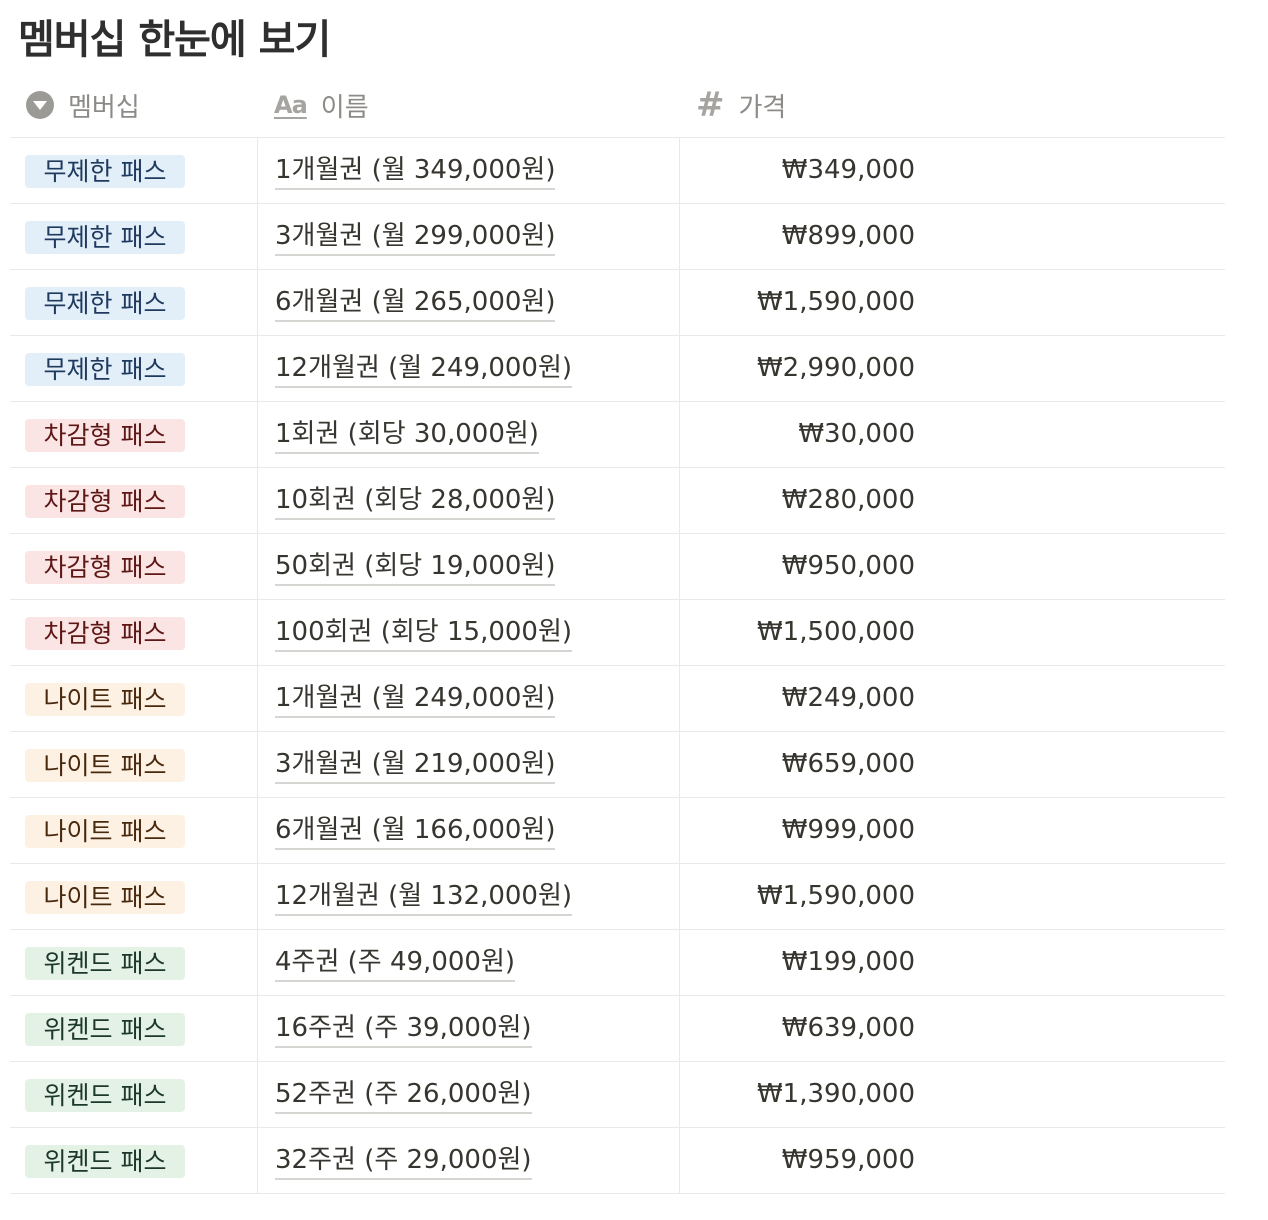  Describe the element at coordinates (848, 236) in the screenshot. I see `price-cell: ₩899,000` at that location.